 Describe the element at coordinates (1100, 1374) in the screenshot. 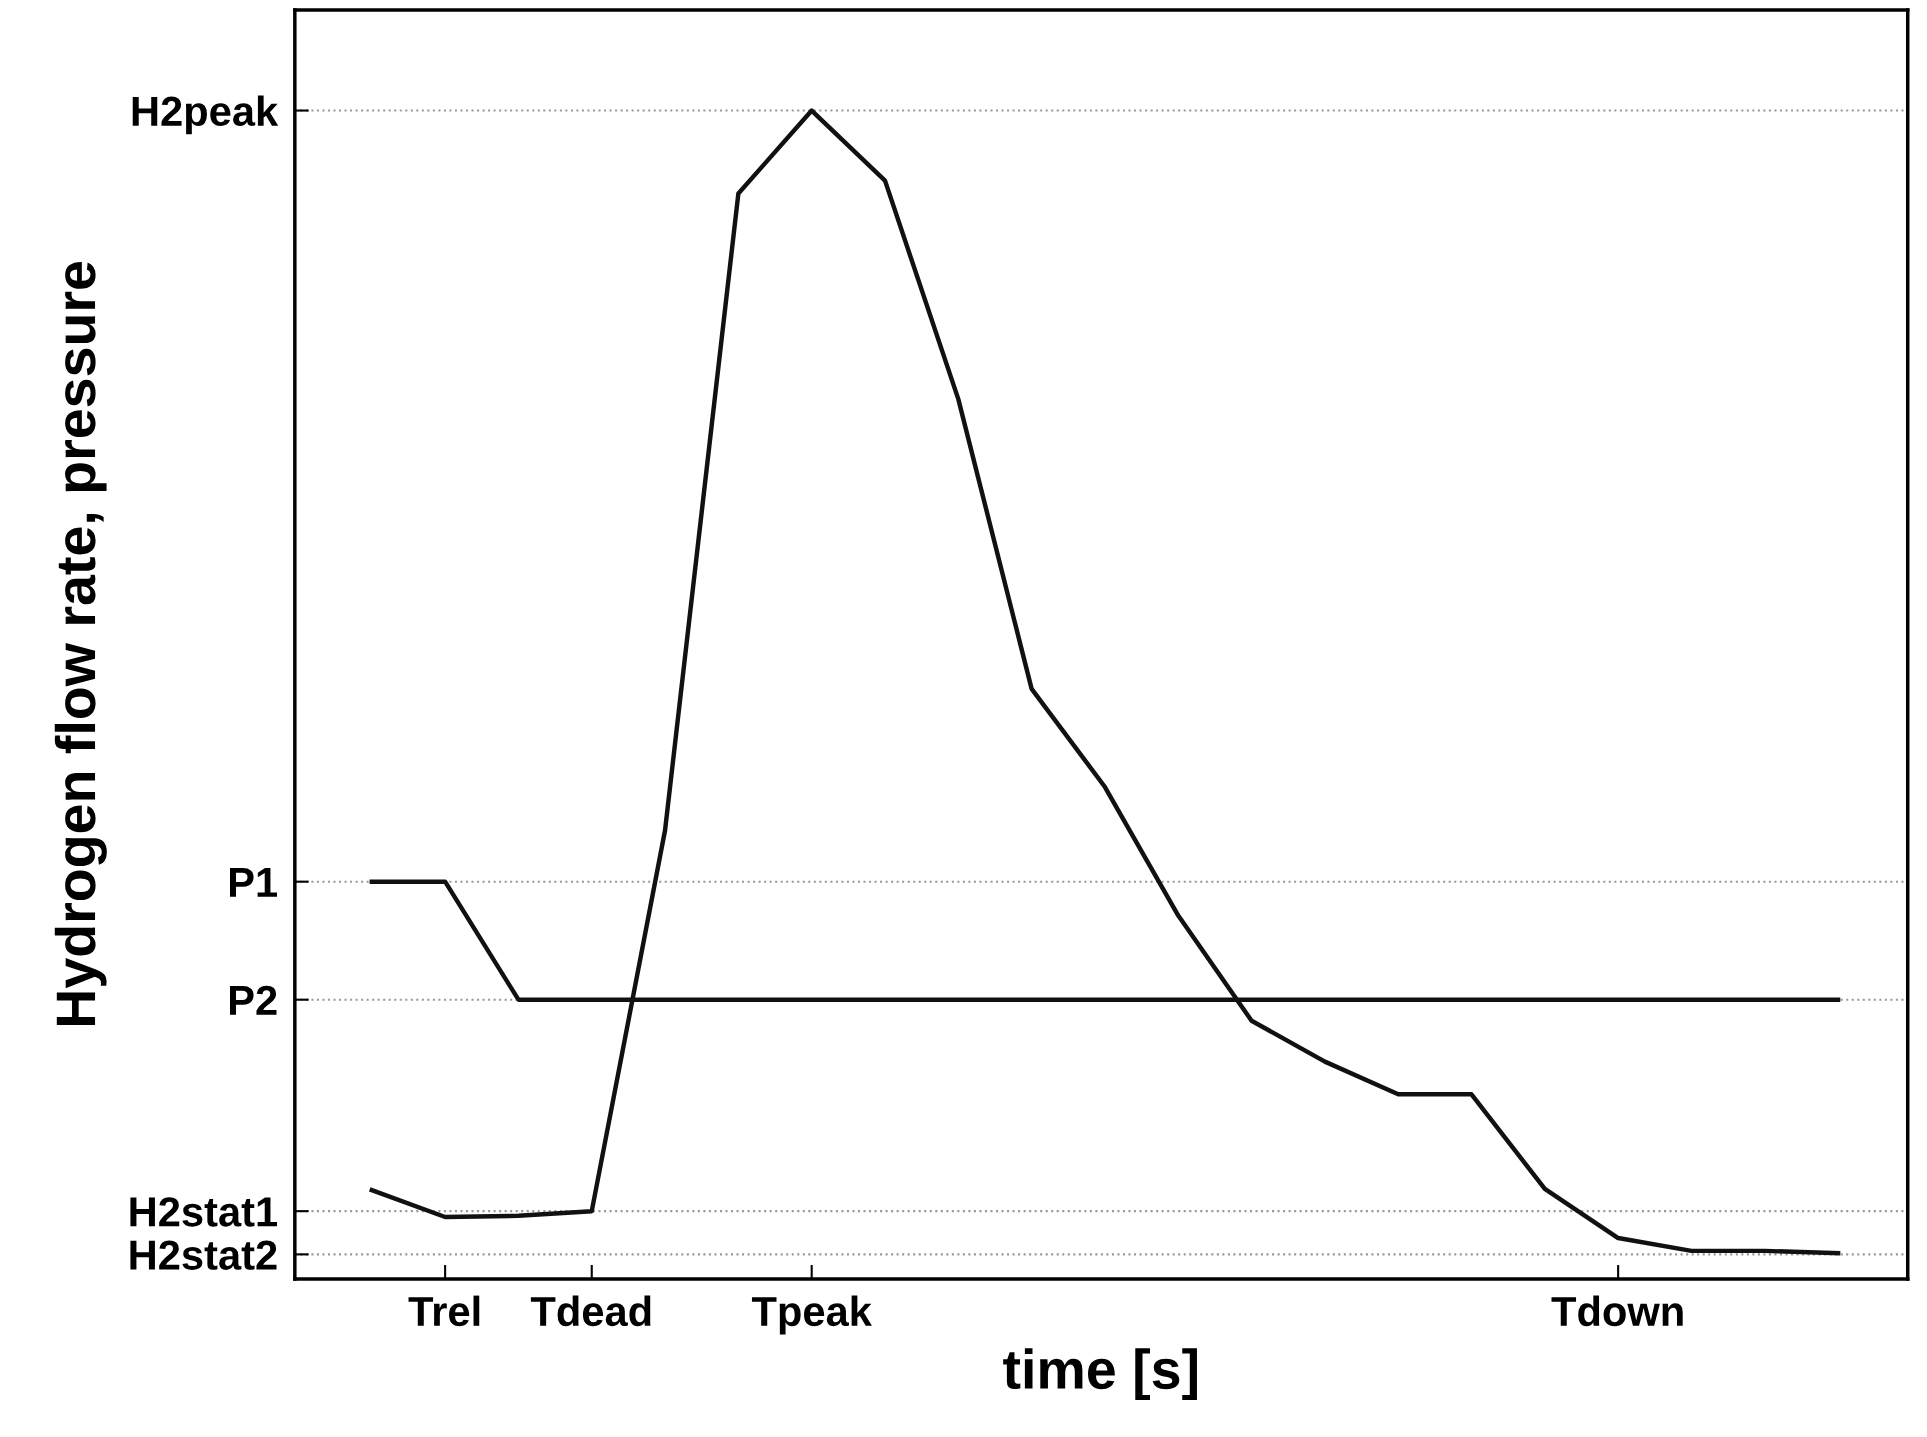

I see `x-axis-title: time [s]` at that location.